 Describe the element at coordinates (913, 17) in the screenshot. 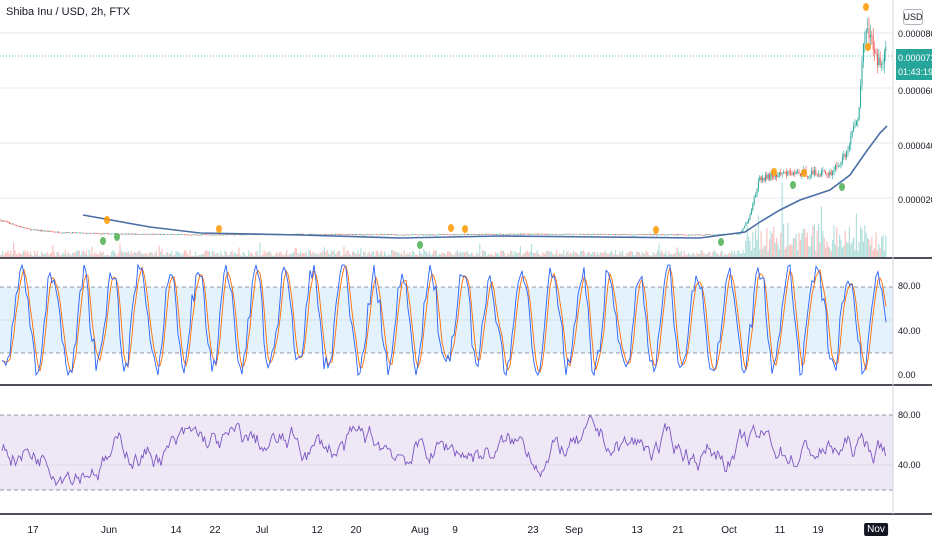

I see `currency-button: USD` at that location.